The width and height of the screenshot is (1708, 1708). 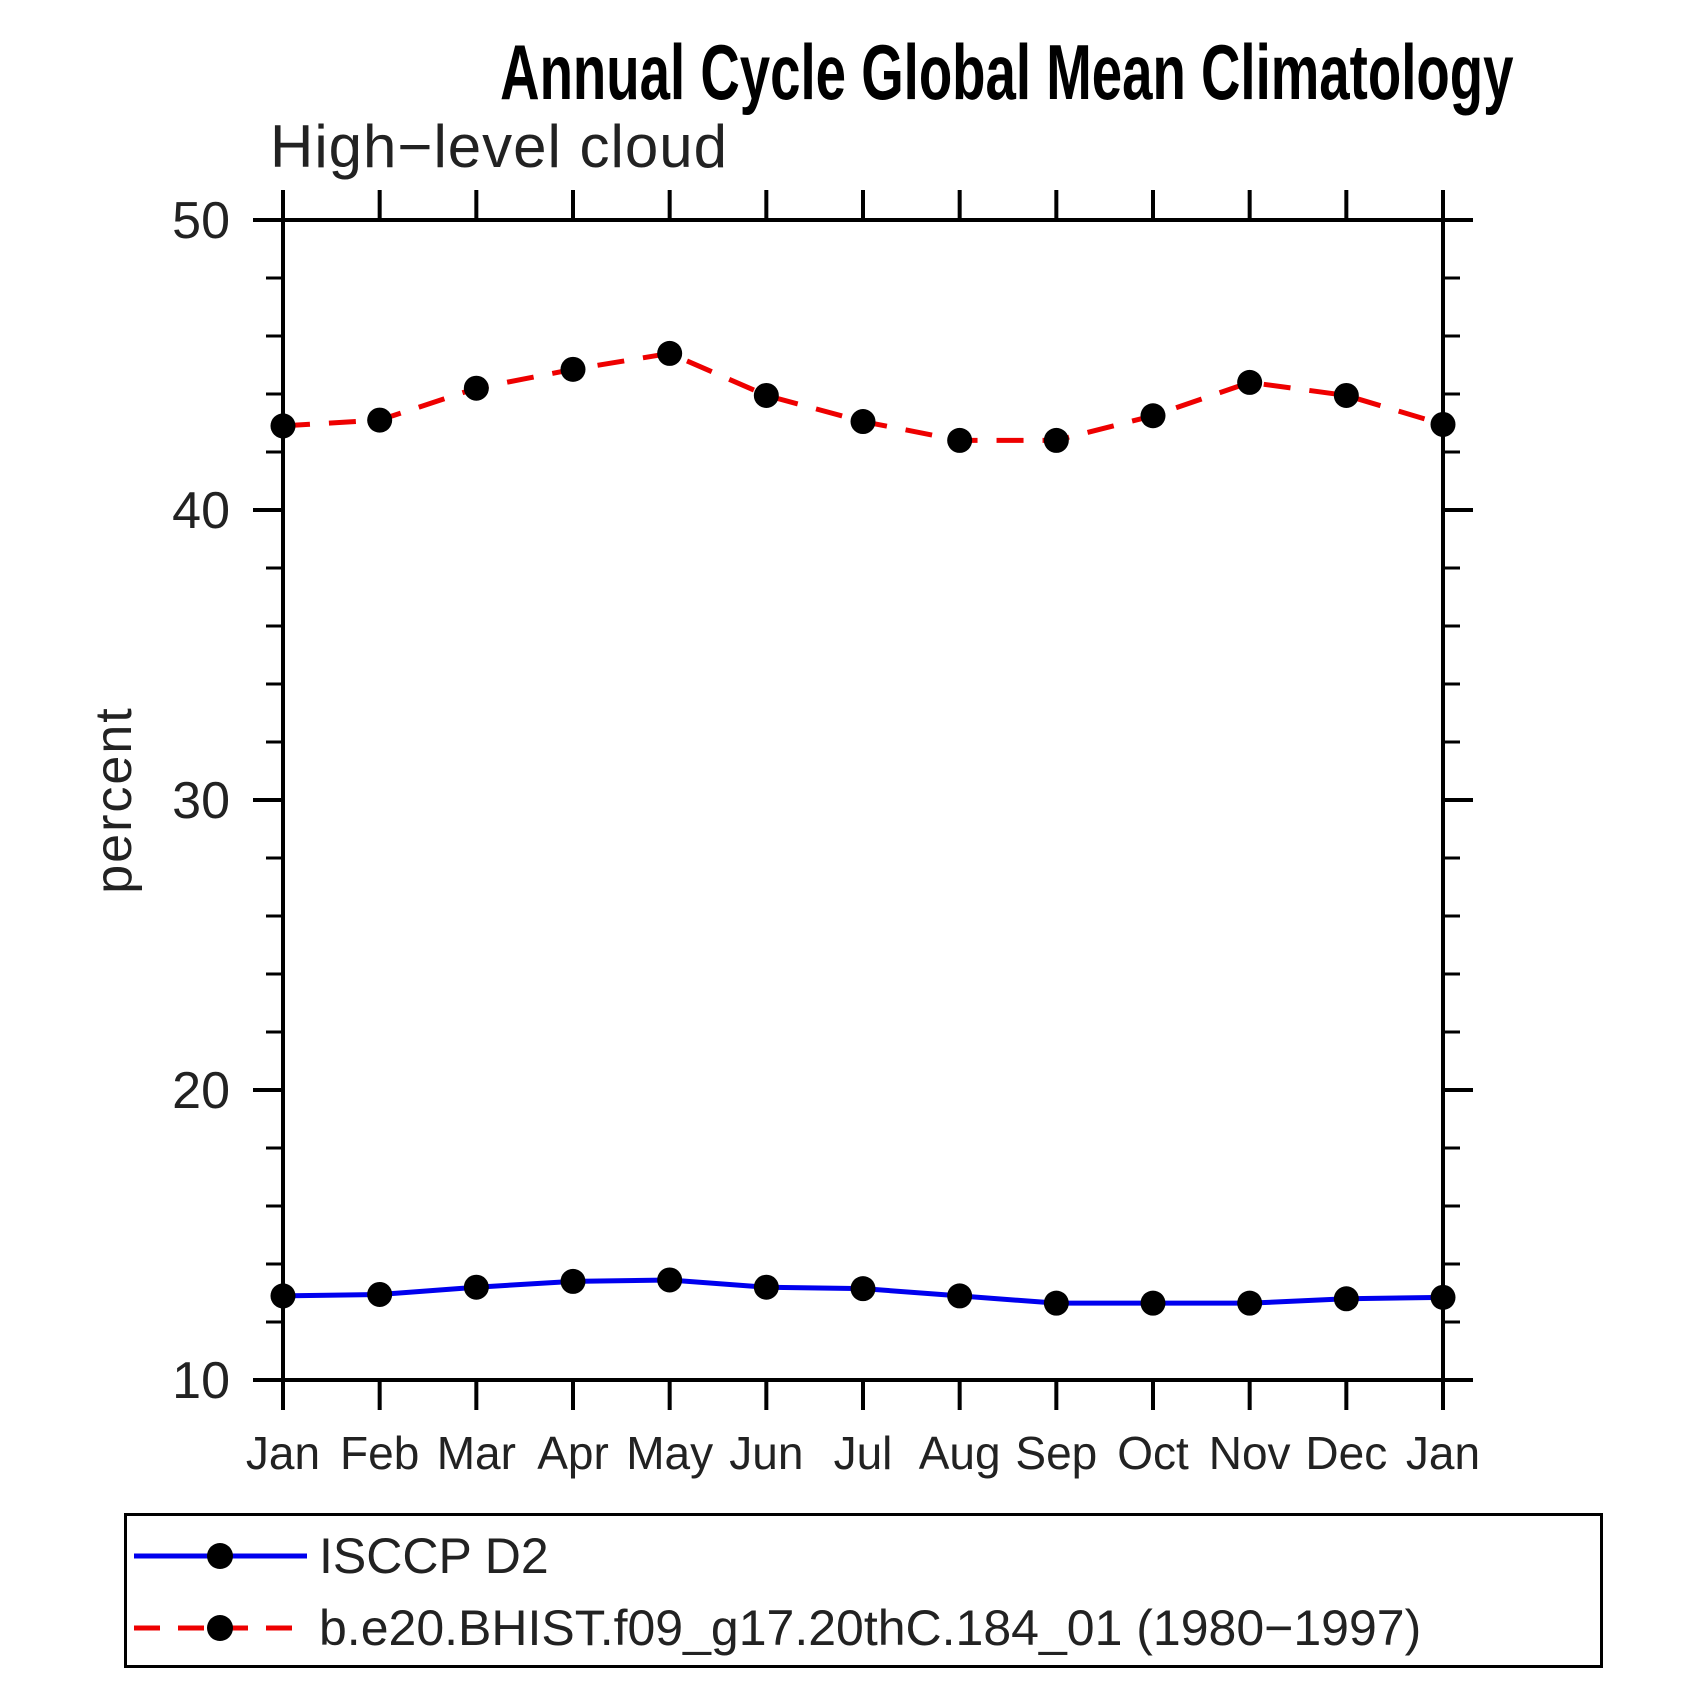 What do you see at coordinates (201, 1091) in the screenshot?
I see `y-tick-label: 20` at bounding box center [201, 1091].